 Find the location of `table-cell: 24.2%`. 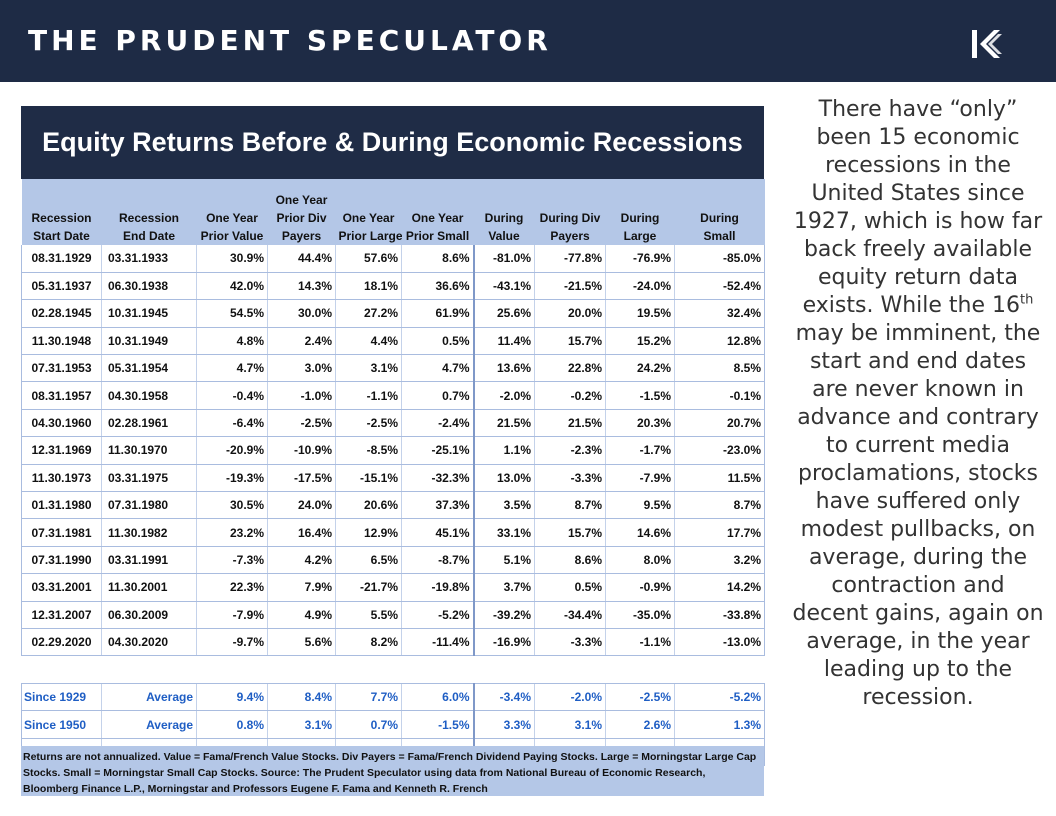

table-cell: 24.2% is located at coordinates (640, 368).